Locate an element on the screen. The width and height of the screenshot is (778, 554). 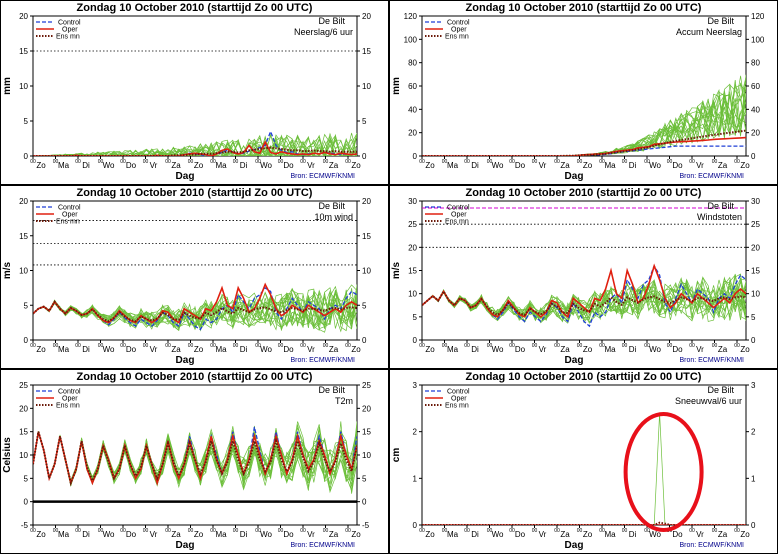
source-label: Bron: ECMWF/KNMI is located at coordinates (322, 360).